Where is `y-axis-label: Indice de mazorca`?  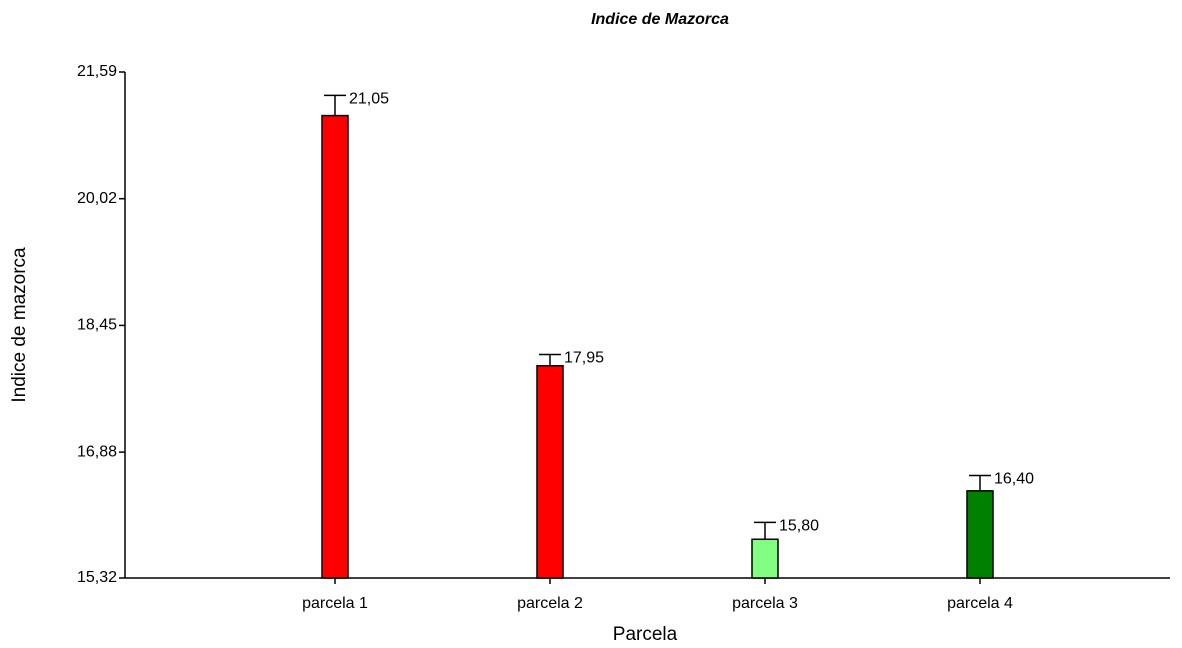
y-axis-label: Indice de mazorca is located at coordinates (19, 325).